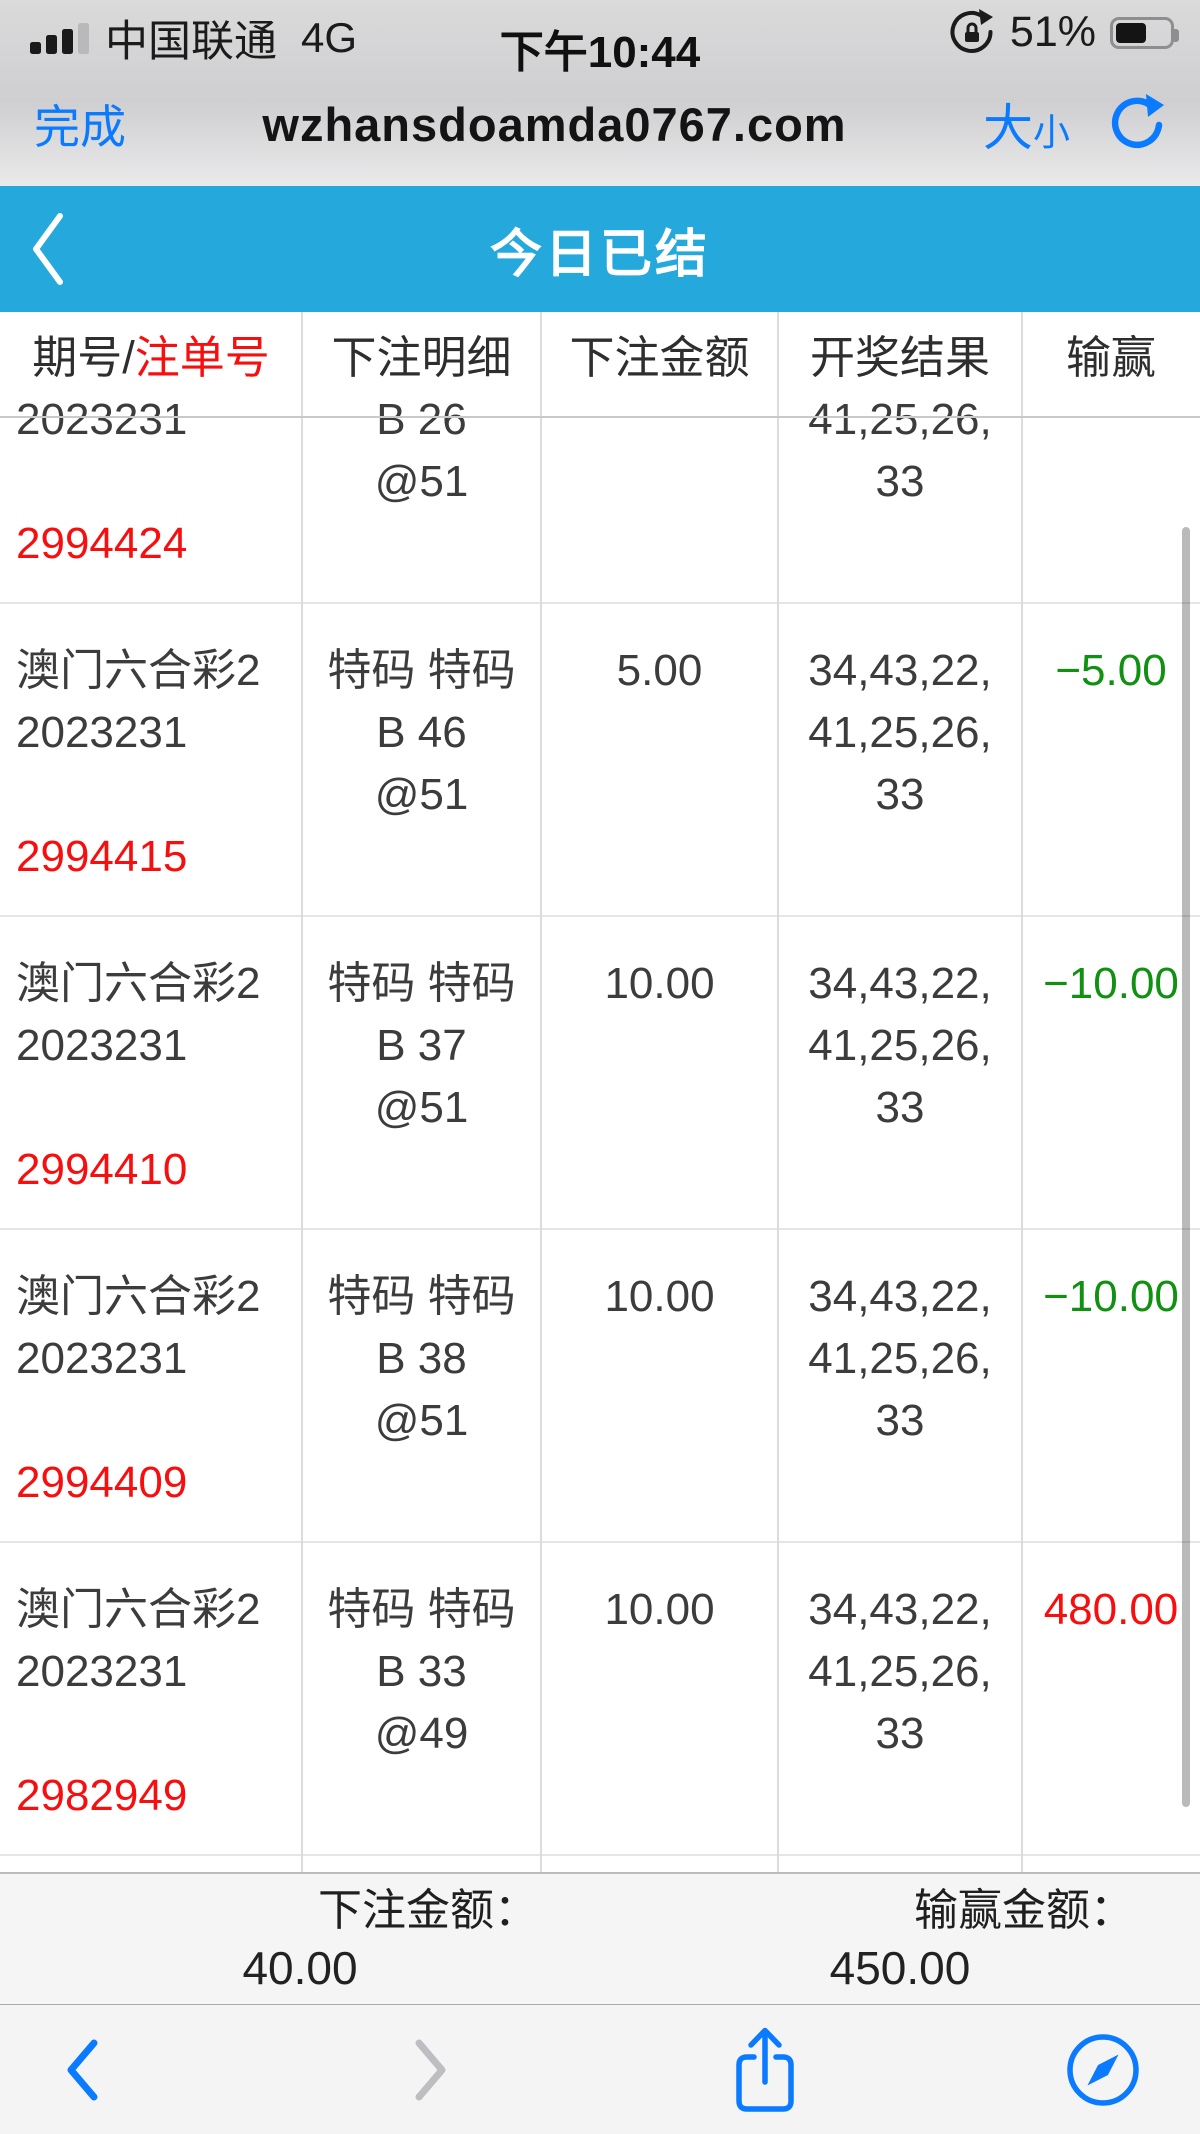  I want to click on text-size-large-label: 大, so click(1008, 128).